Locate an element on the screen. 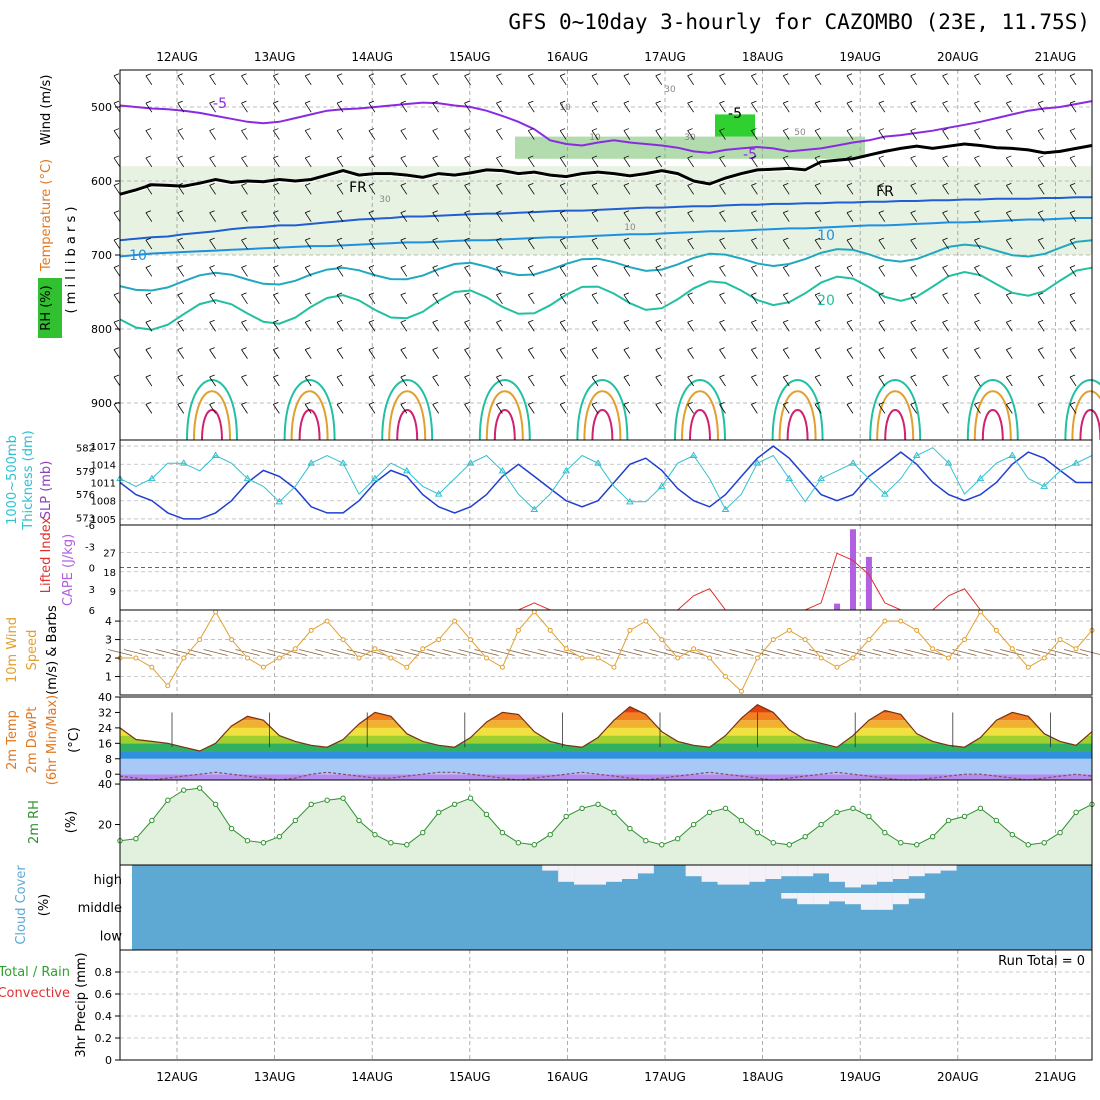 The image size is (1100, 1100). y-tick-cape: 27 is located at coordinates (109, 554).